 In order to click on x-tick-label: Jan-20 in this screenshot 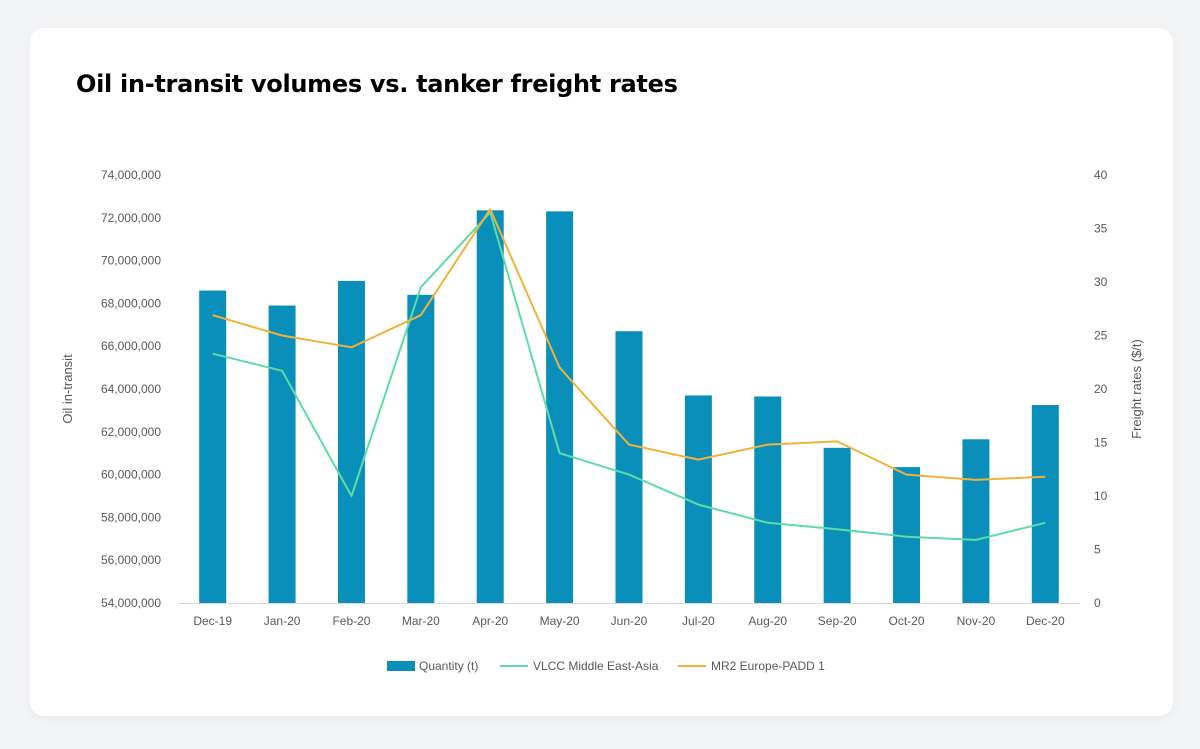, I will do `click(282, 621)`.